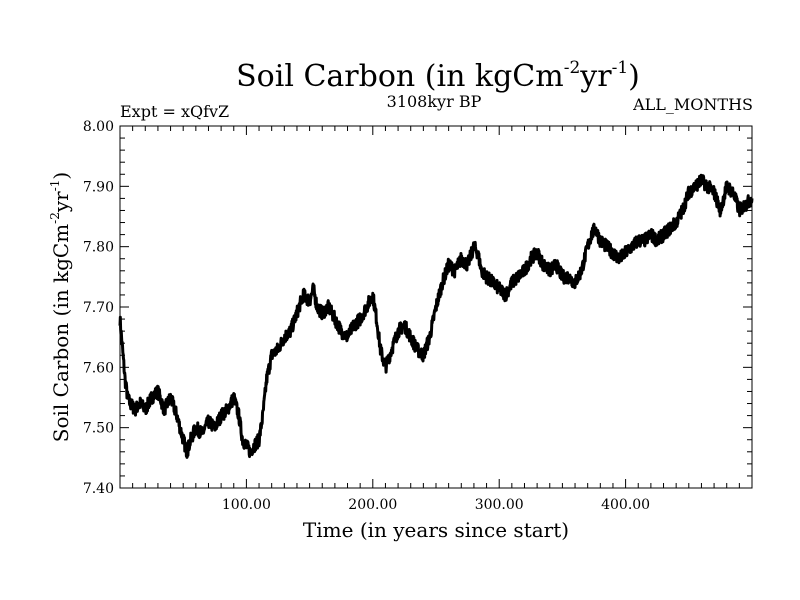 This screenshot has height=600, width=800. Describe the element at coordinates (595, 76) in the screenshot. I see `title-mid: yr` at that location.